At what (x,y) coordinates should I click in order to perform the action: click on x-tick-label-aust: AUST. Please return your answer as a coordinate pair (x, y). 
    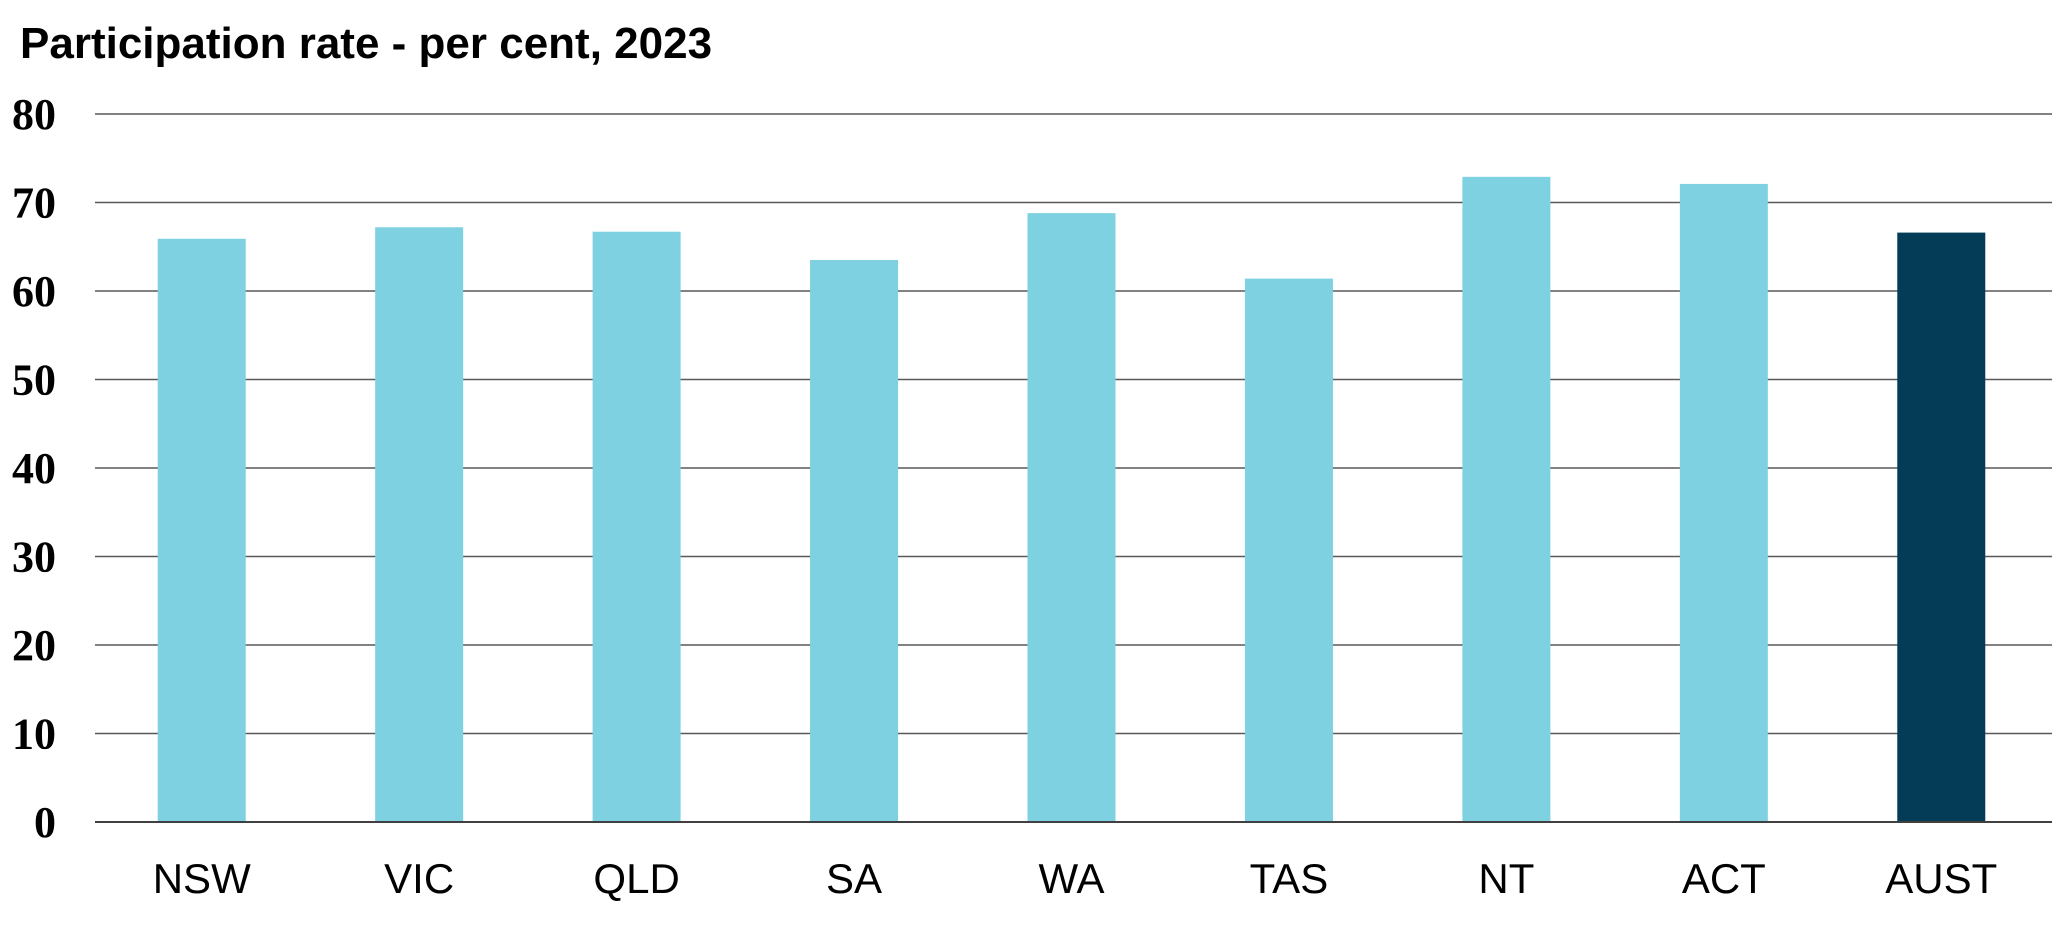
    Looking at the image, I should click on (1941, 878).